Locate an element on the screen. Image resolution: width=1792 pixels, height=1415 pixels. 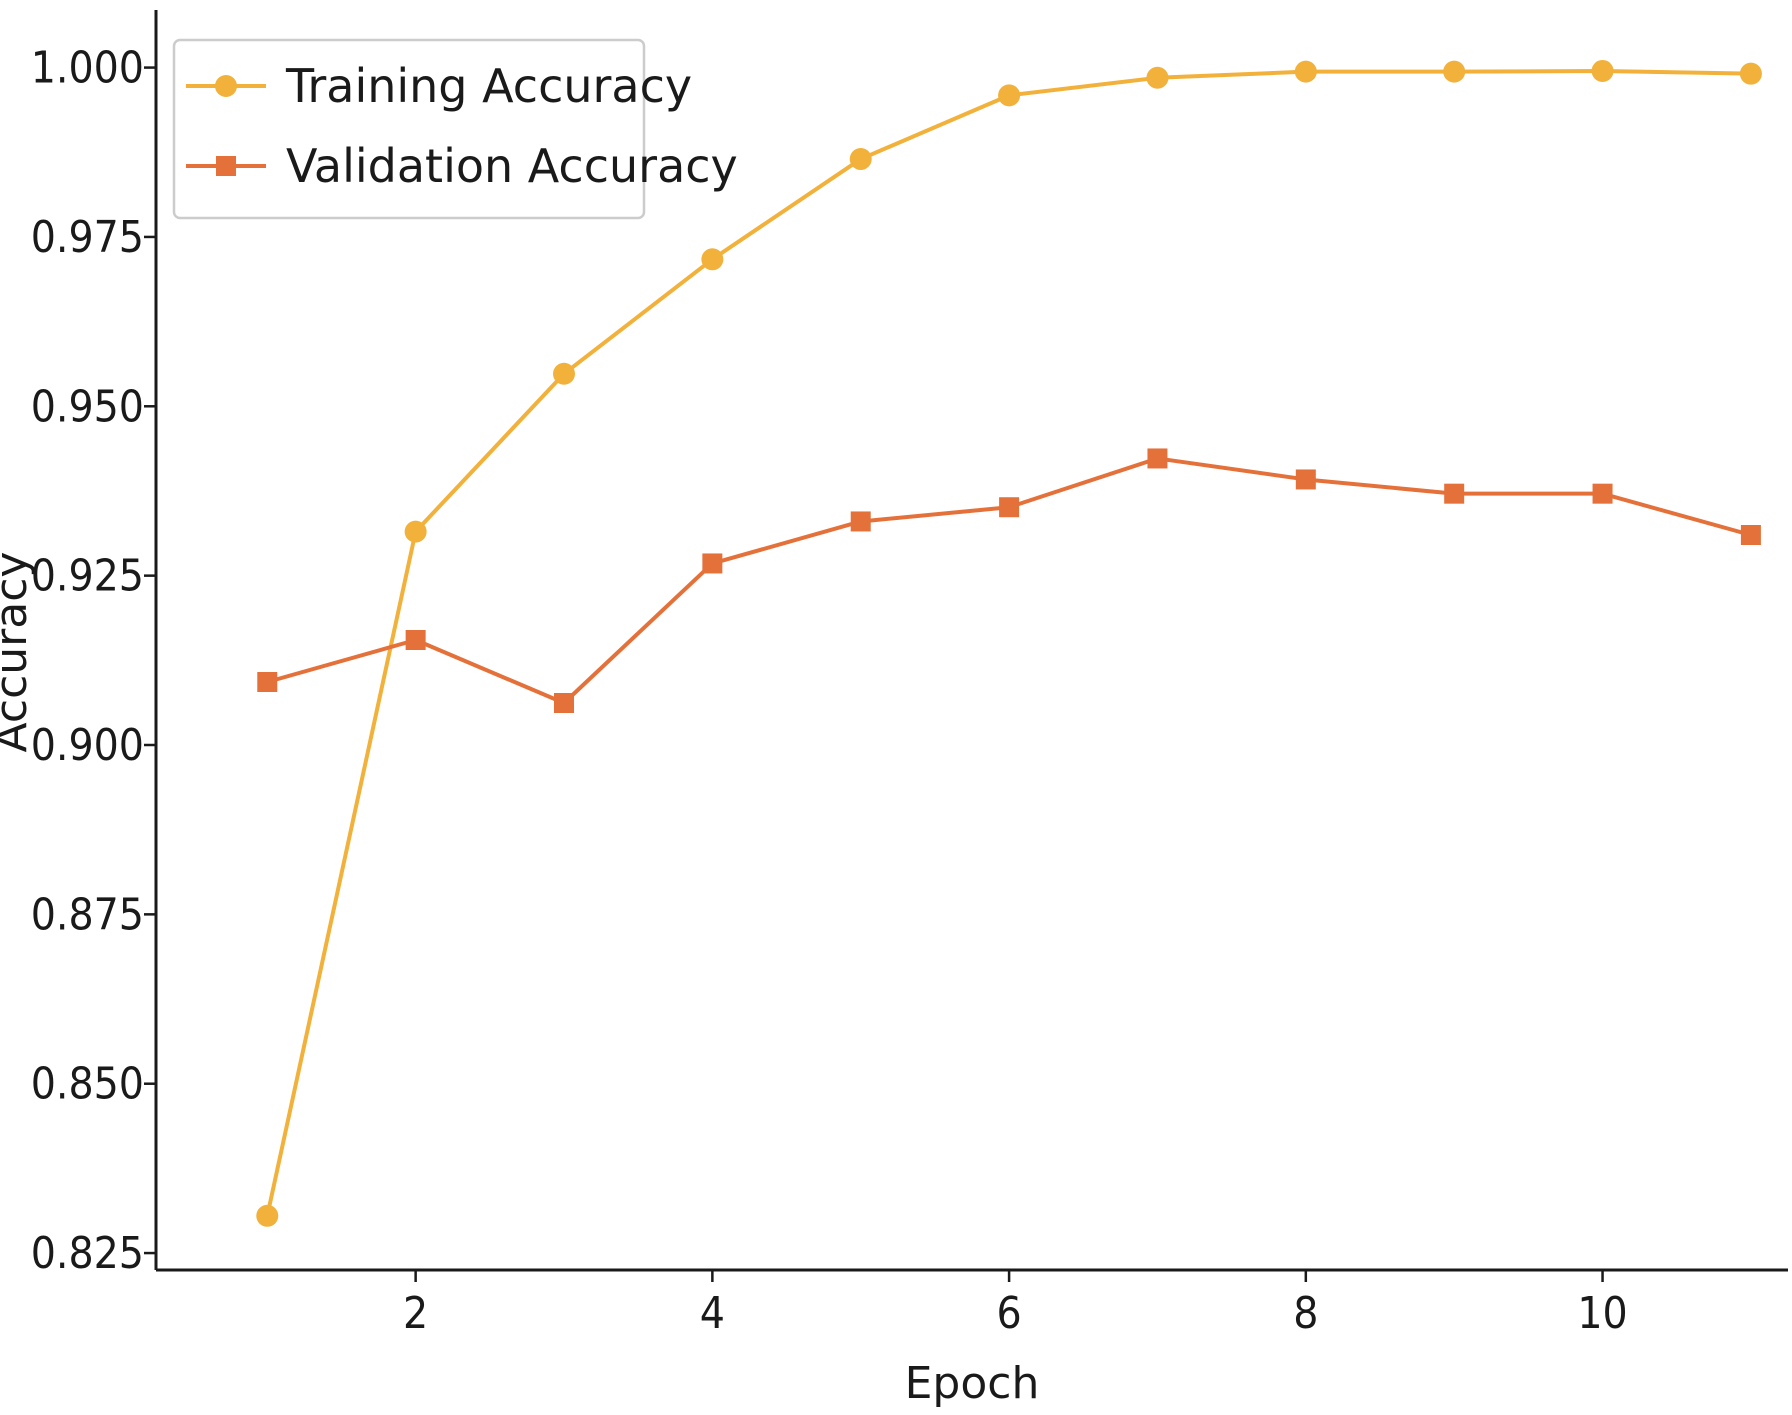
x-tick-label: 6 is located at coordinates (1008, 1313).